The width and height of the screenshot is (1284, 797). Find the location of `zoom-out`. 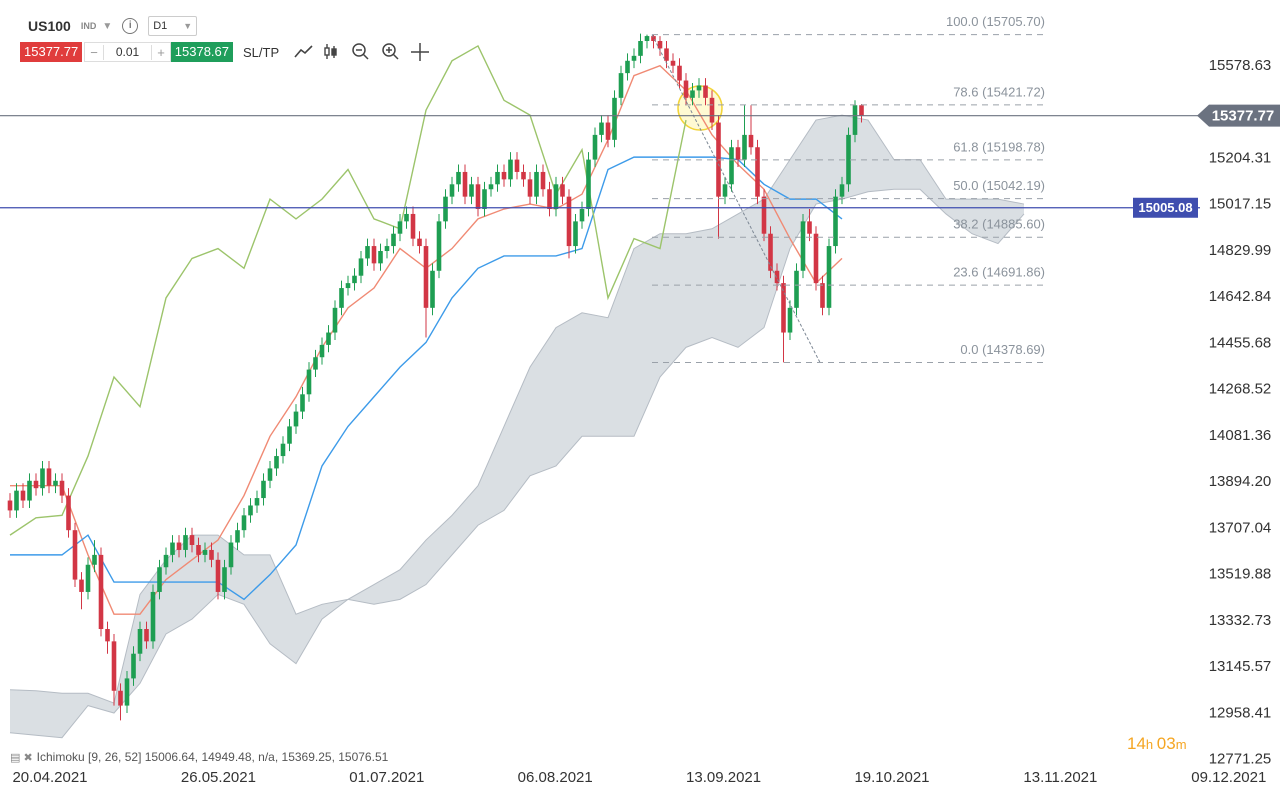

zoom-out is located at coordinates (360, 51).